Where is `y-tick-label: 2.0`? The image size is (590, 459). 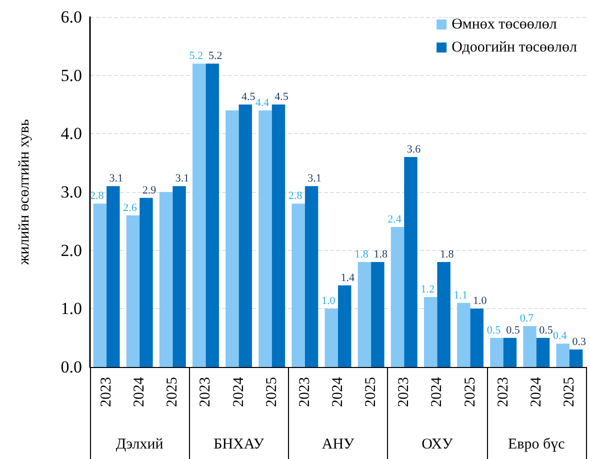
y-tick-label: 2.0 is located at coordinates (71, 250).